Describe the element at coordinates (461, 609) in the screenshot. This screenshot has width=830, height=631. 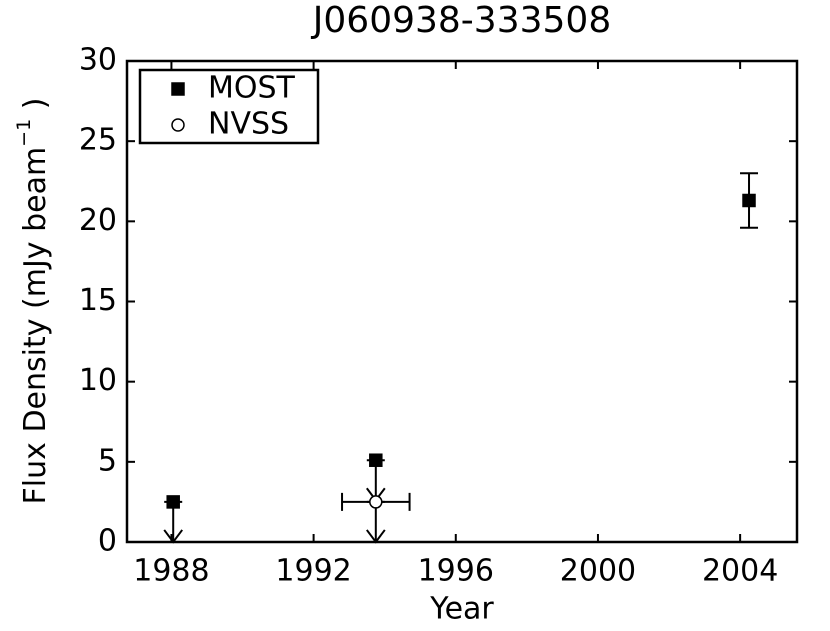
I see `x-axis-label: Year` at that location.